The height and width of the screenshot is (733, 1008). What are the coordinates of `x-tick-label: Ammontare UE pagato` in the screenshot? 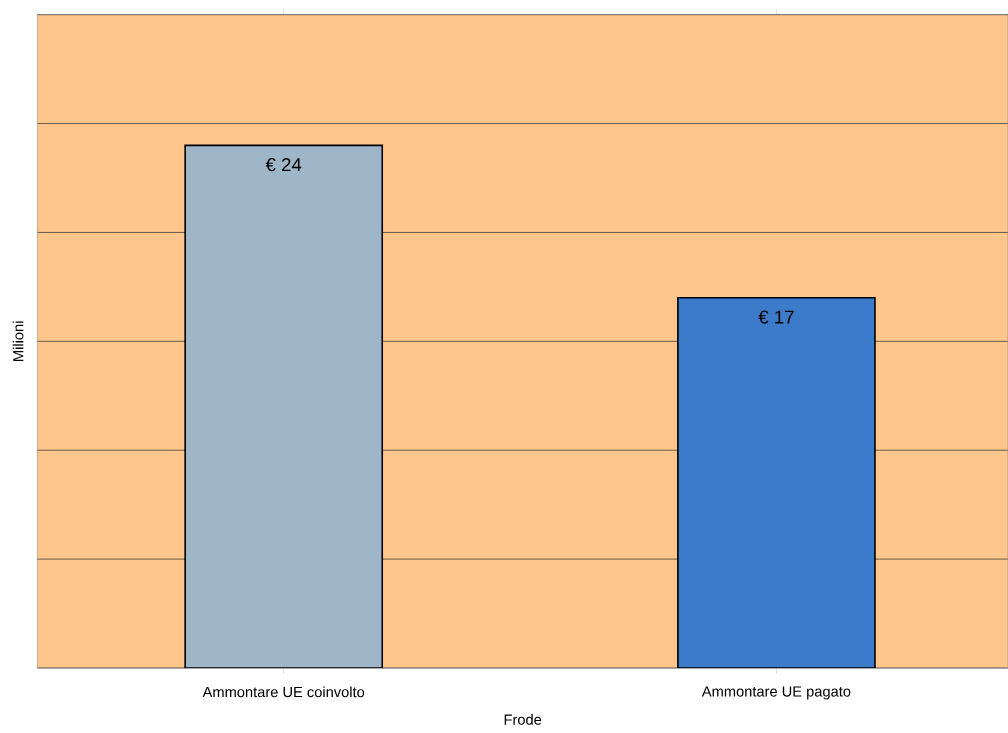 It's located at (776, 693).